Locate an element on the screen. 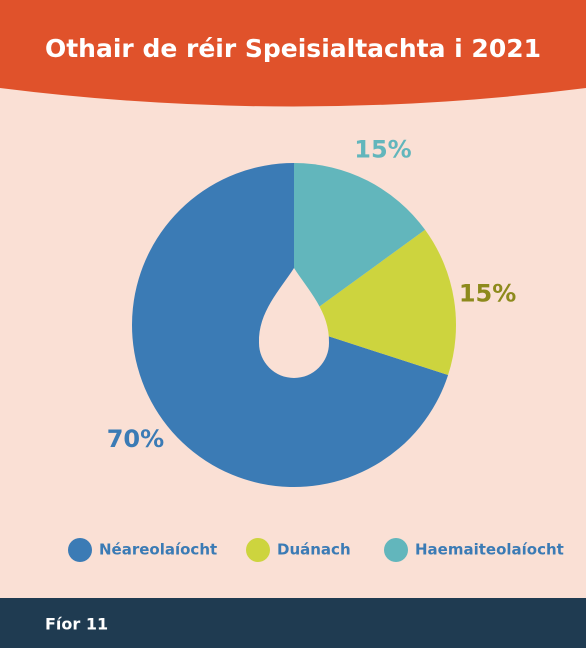  legend-label: Duánach is located at coordinates (314, 550).